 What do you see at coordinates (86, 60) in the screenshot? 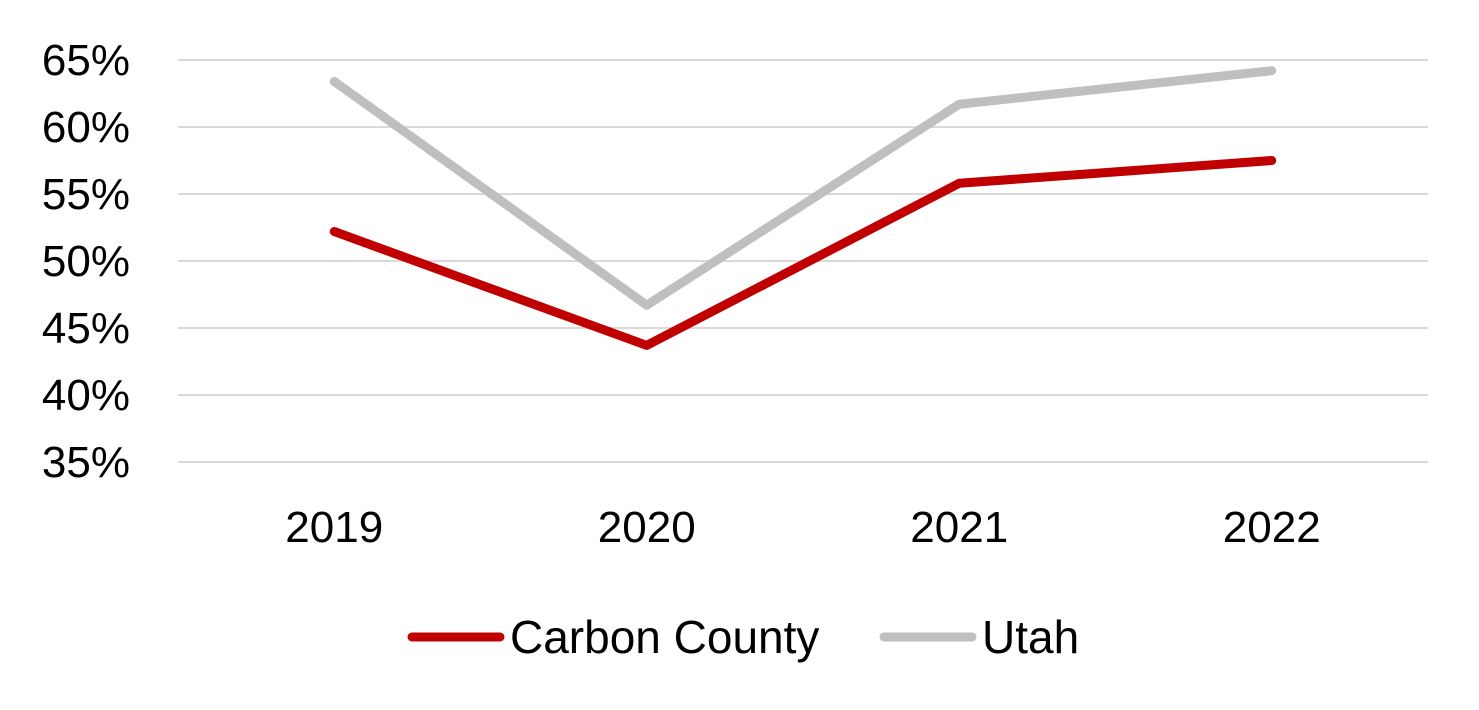
I see `y-tick-label: 65%` at bounding box center [86, 60].